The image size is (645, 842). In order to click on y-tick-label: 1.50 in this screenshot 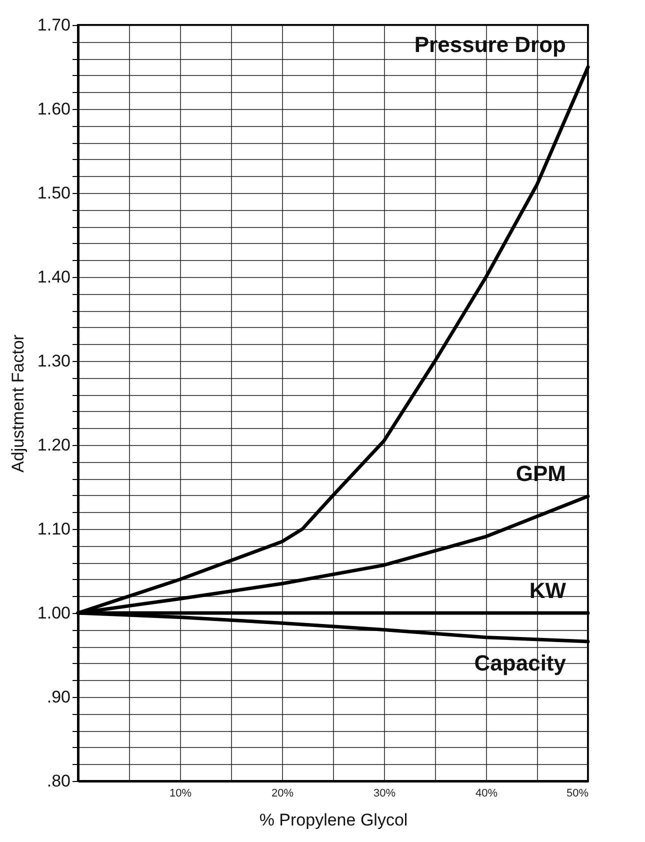, I will do `click(53, 193)`.